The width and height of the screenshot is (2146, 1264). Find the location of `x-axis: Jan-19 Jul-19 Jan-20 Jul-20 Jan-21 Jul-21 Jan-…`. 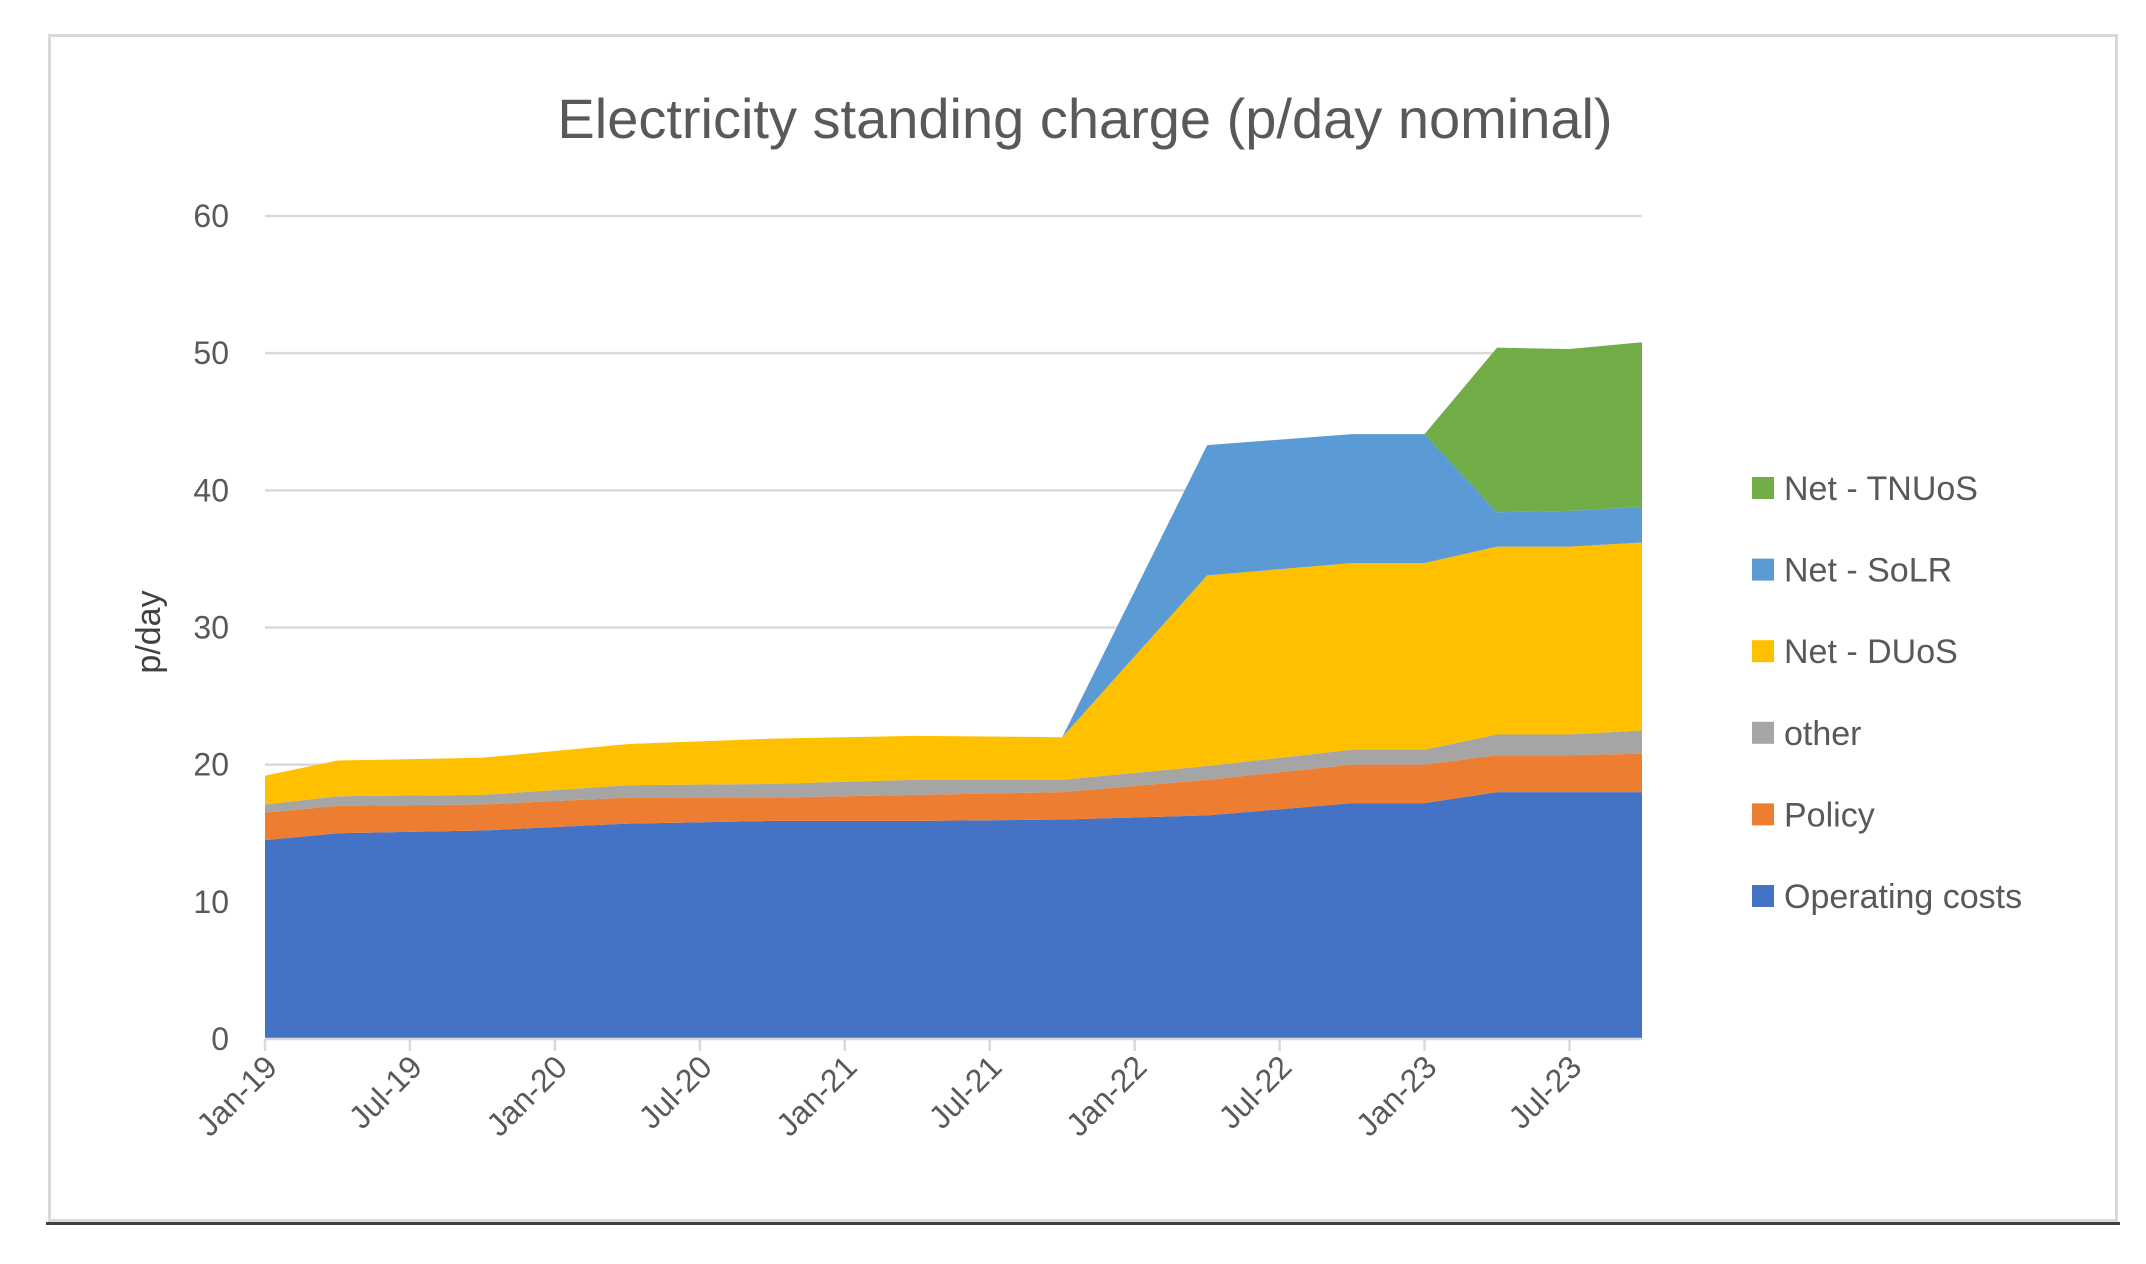

x-axis: Jan-19 Jul-19 Jan-20 Jul-20 Jan-21 Jul-21 Jan-… is located at coordinates (915, 1090).